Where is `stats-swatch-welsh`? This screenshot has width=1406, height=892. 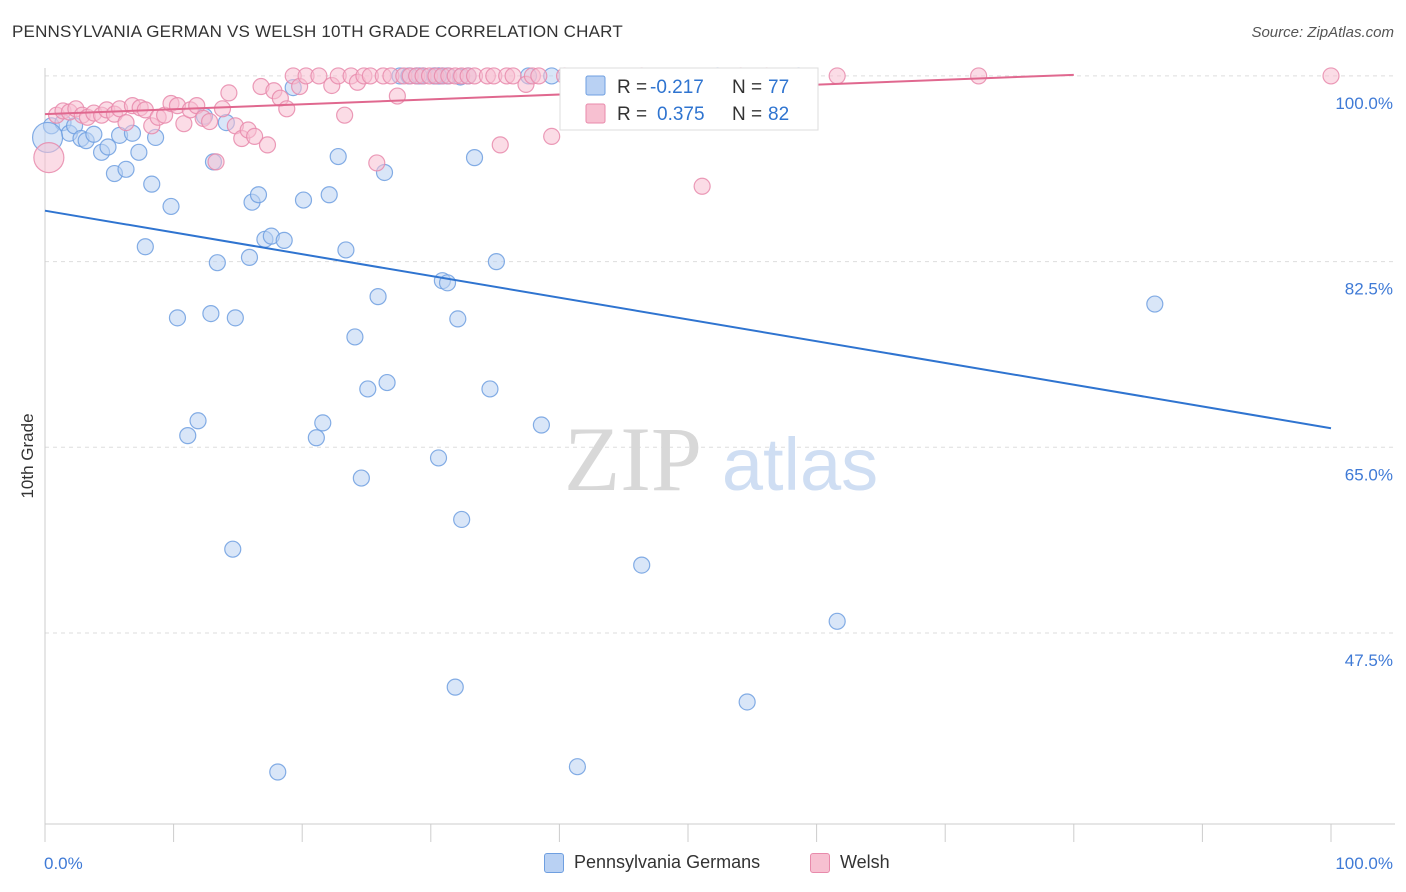 stats-swatch-welsh is located at coordinates (595, 113).